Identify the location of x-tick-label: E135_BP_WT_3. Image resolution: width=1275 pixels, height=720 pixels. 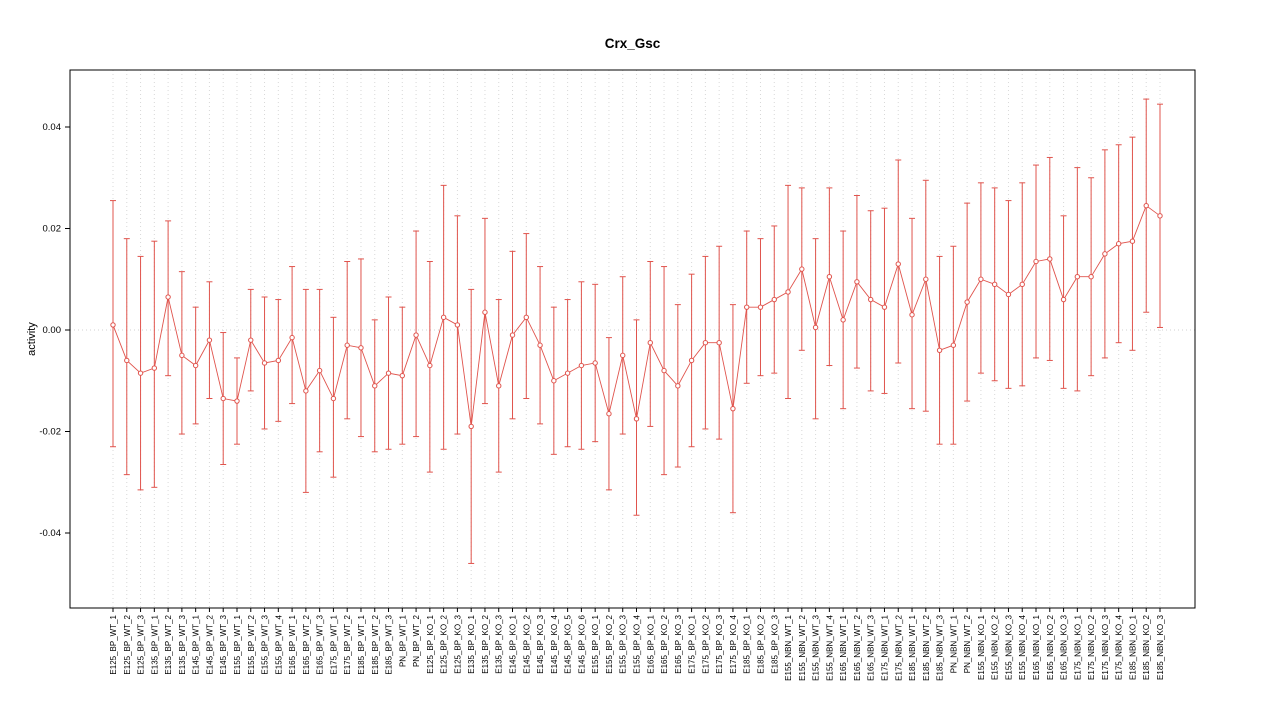
(182, 644).